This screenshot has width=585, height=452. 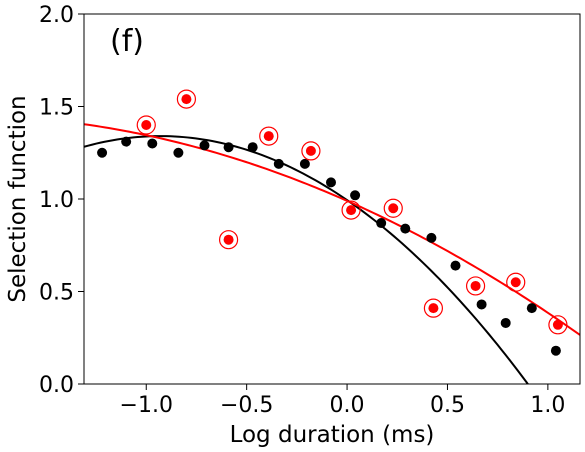 I want to click on y-tick-label: 2.0, so click(x=56, y=15).